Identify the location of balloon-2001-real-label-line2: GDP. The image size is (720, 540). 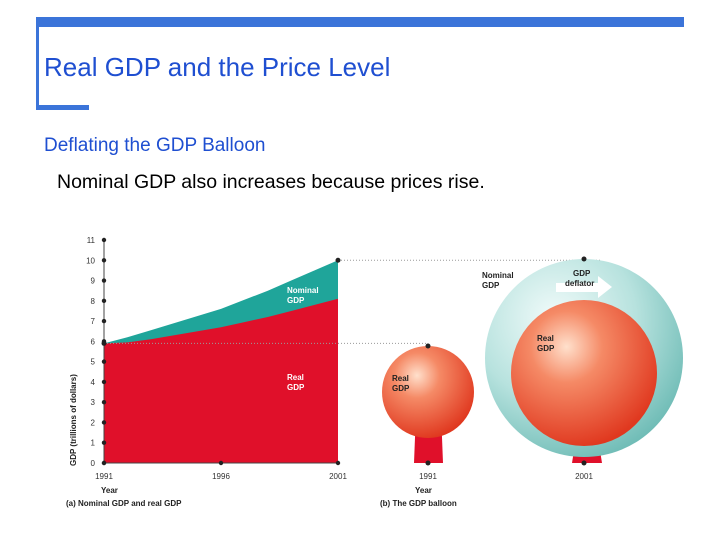
(546, 348).